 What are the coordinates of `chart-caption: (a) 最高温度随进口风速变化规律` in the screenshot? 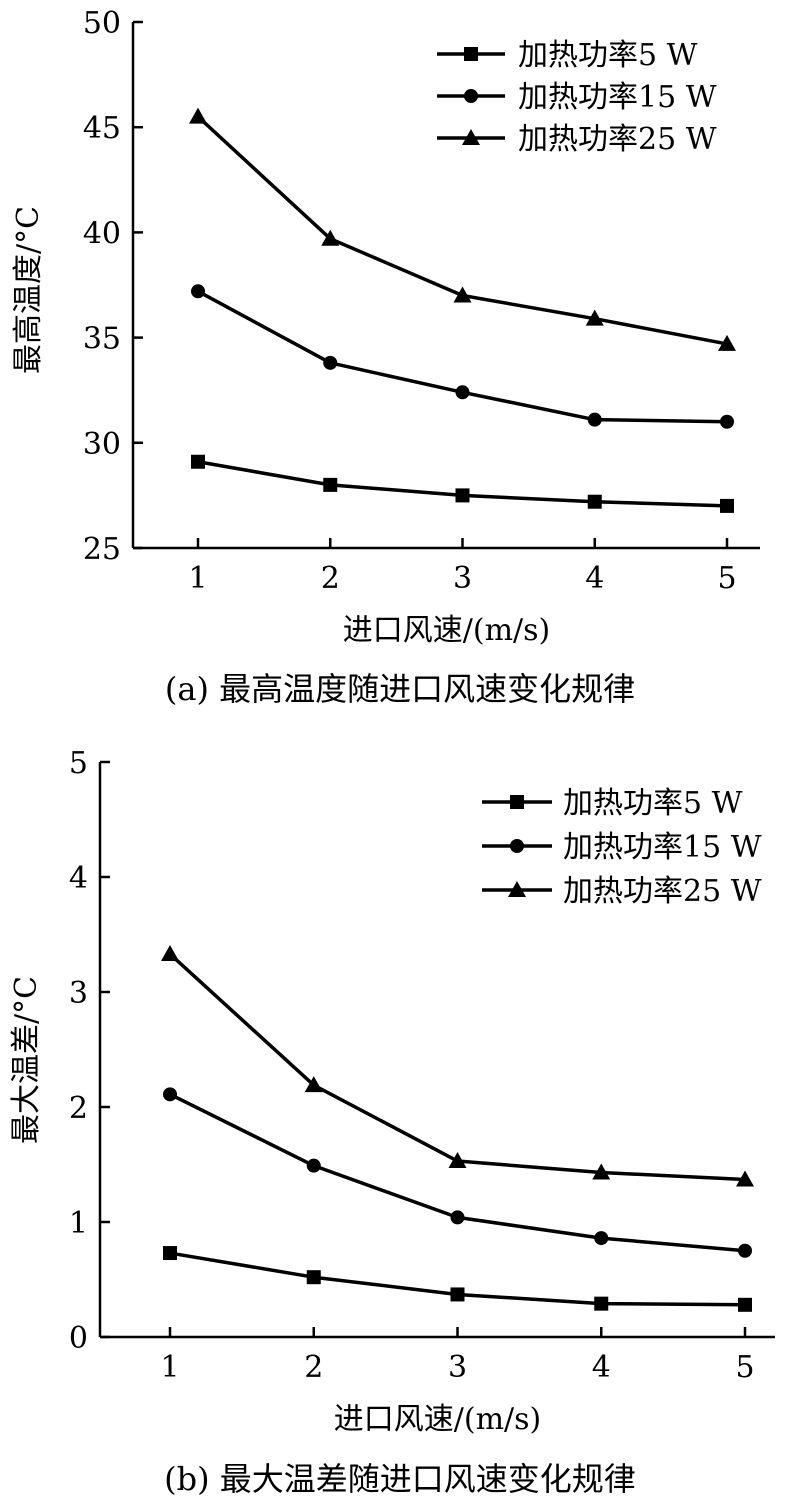 It's located at (400, 689).